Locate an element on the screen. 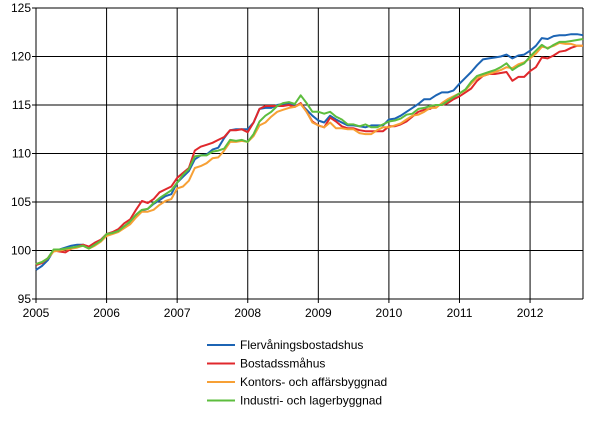 The image size is (607, 423). y-tick-label: 100 is located at coordinates (21, 251).